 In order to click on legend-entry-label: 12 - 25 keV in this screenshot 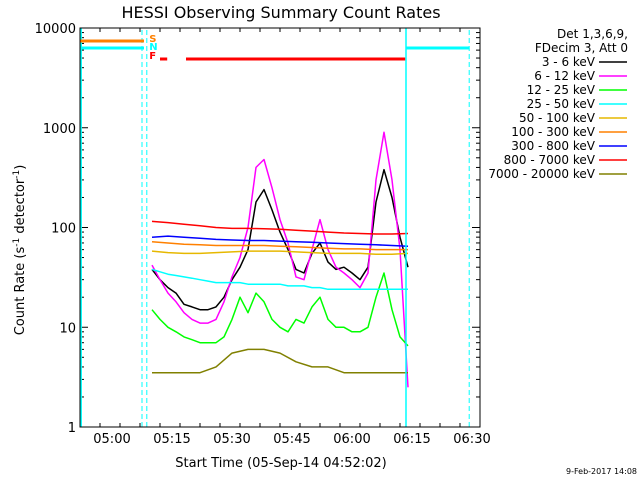, I will do `click(561, 90)`.